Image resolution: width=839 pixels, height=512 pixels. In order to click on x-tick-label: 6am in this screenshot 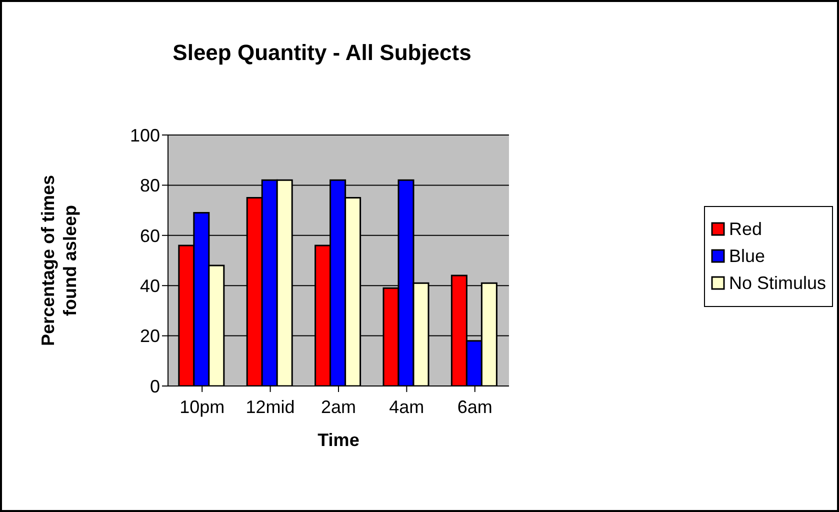, I will do `click(474, 406)`.